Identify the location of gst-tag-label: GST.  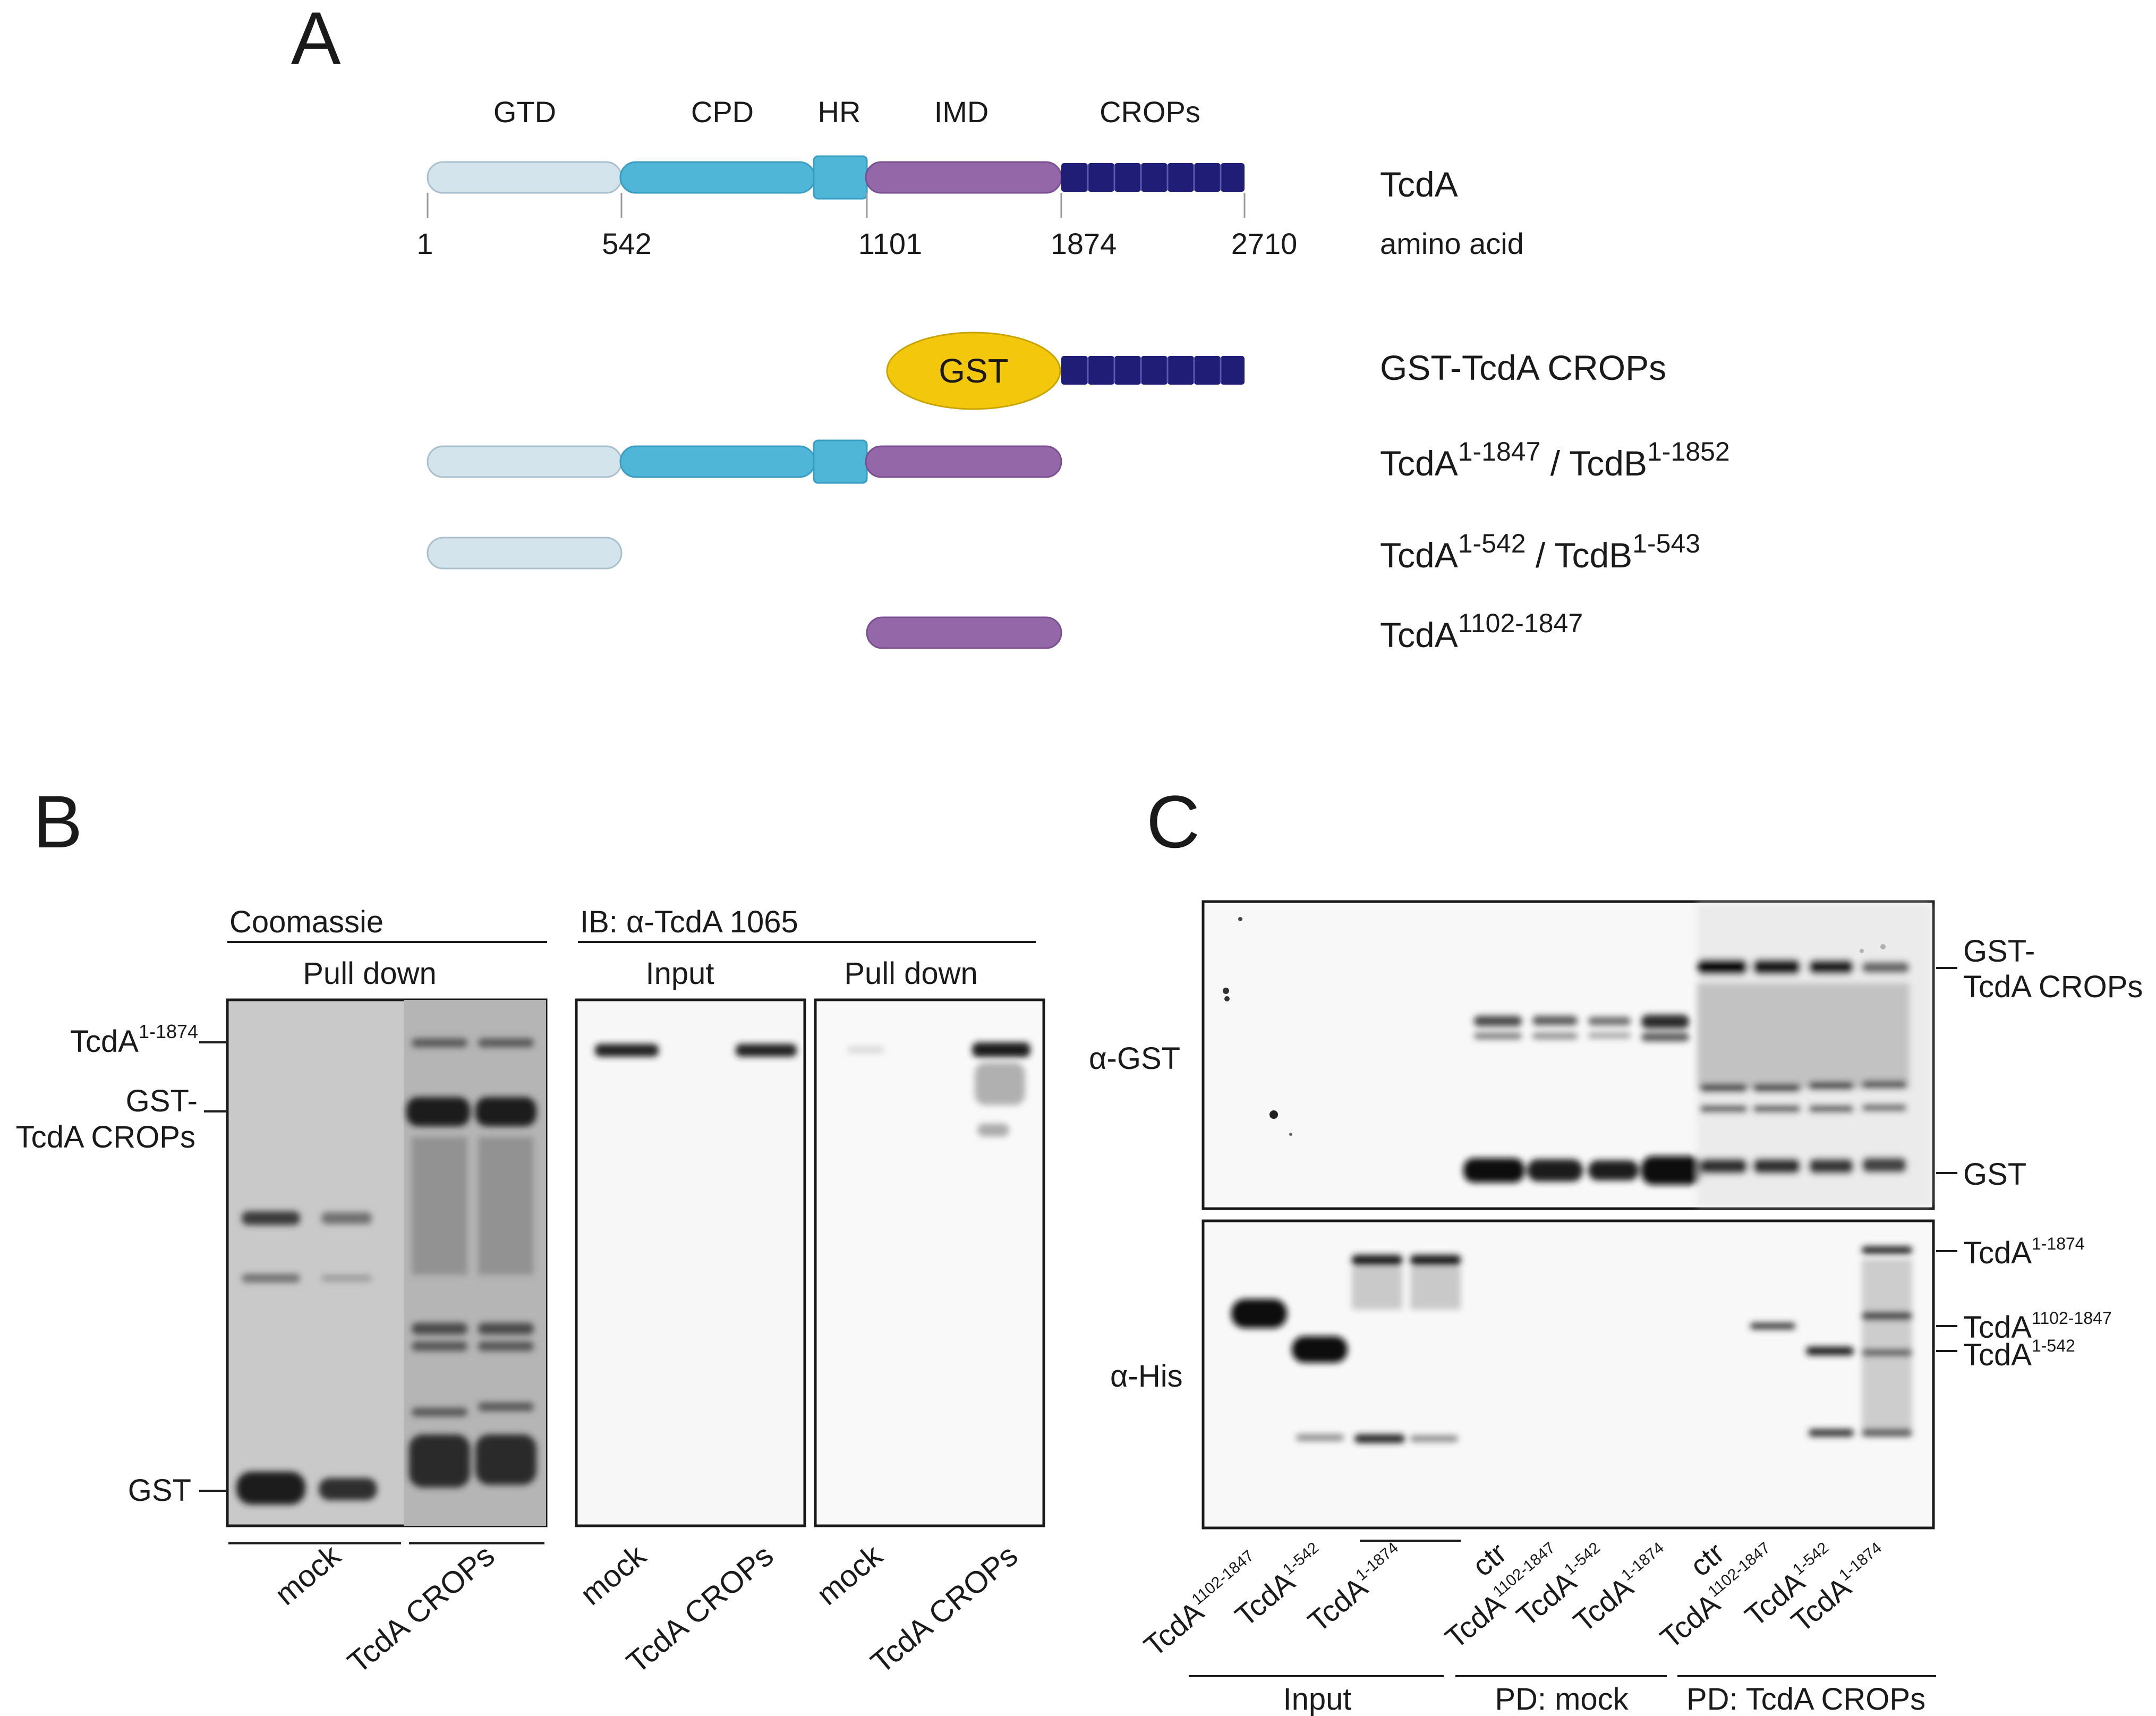
(974, 371).